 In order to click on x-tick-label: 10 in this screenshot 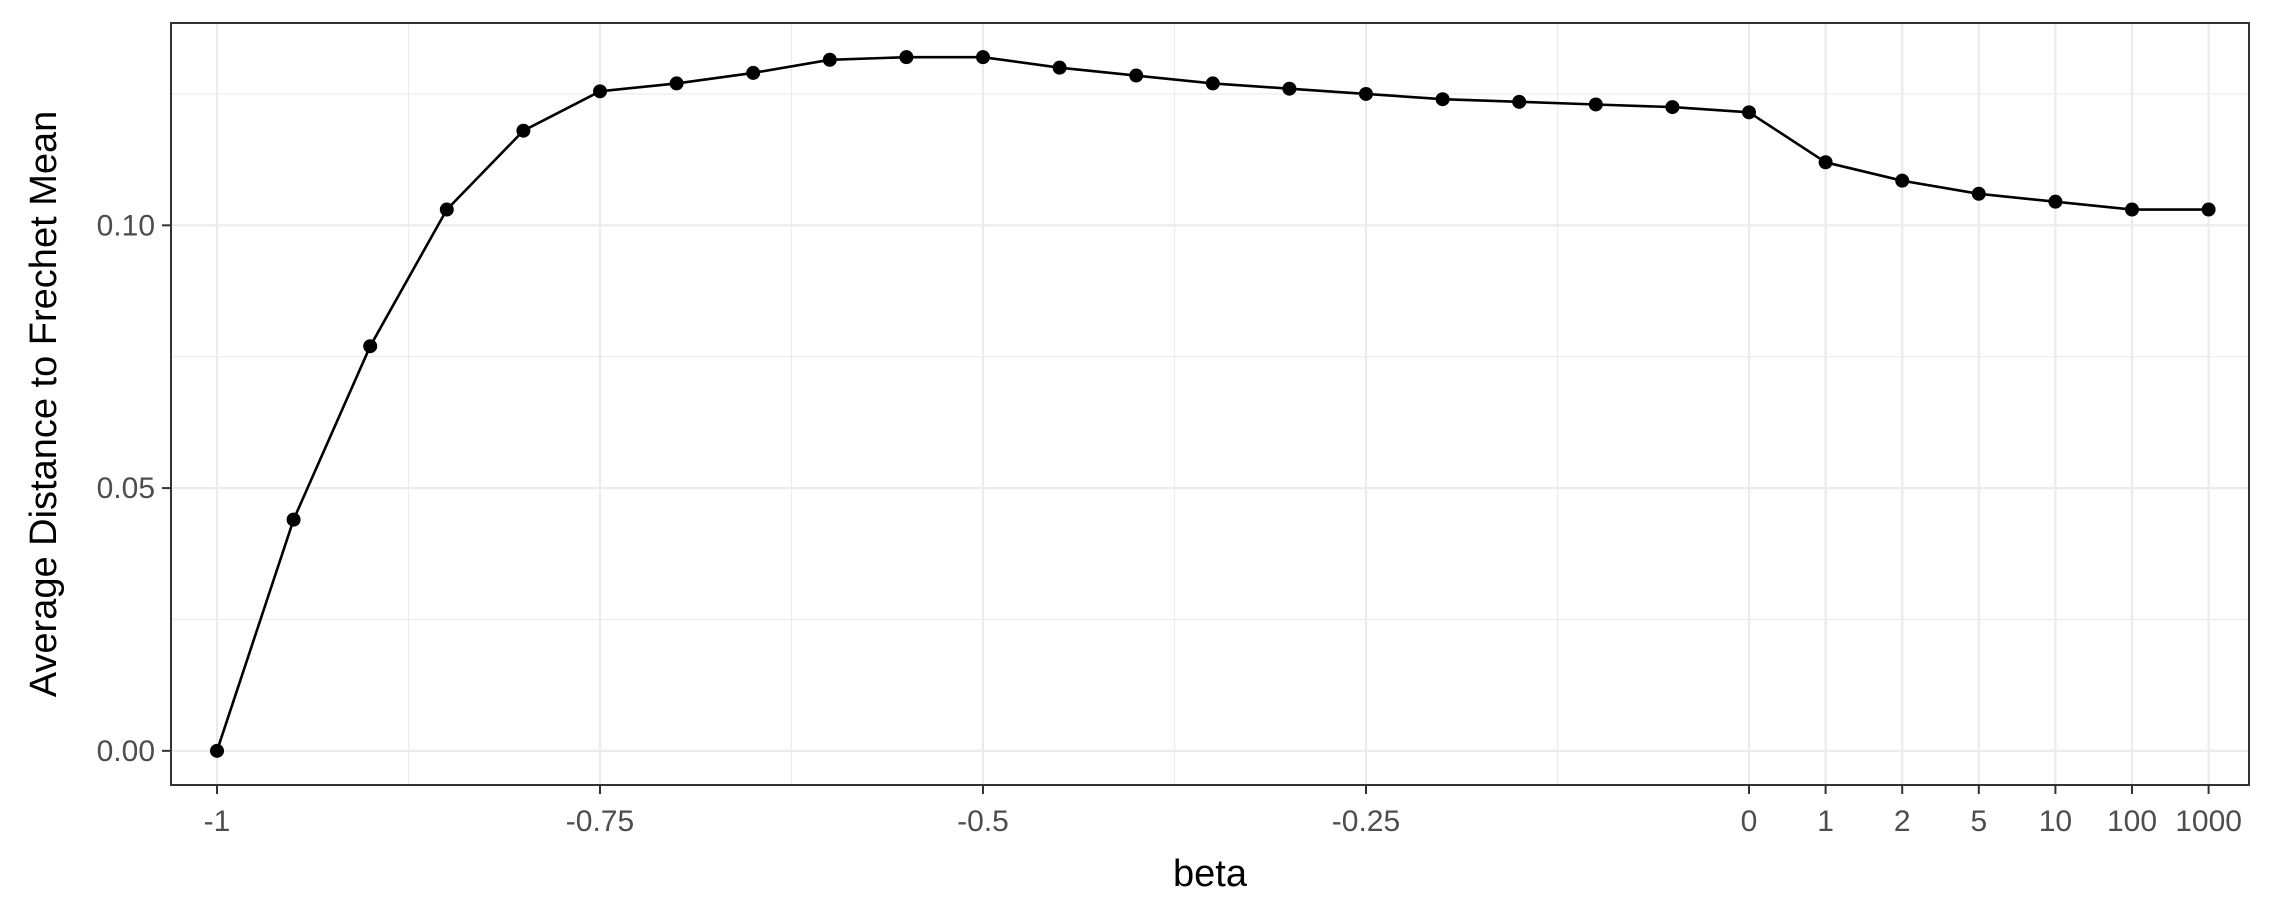, I will do `click(2055, 821)`.